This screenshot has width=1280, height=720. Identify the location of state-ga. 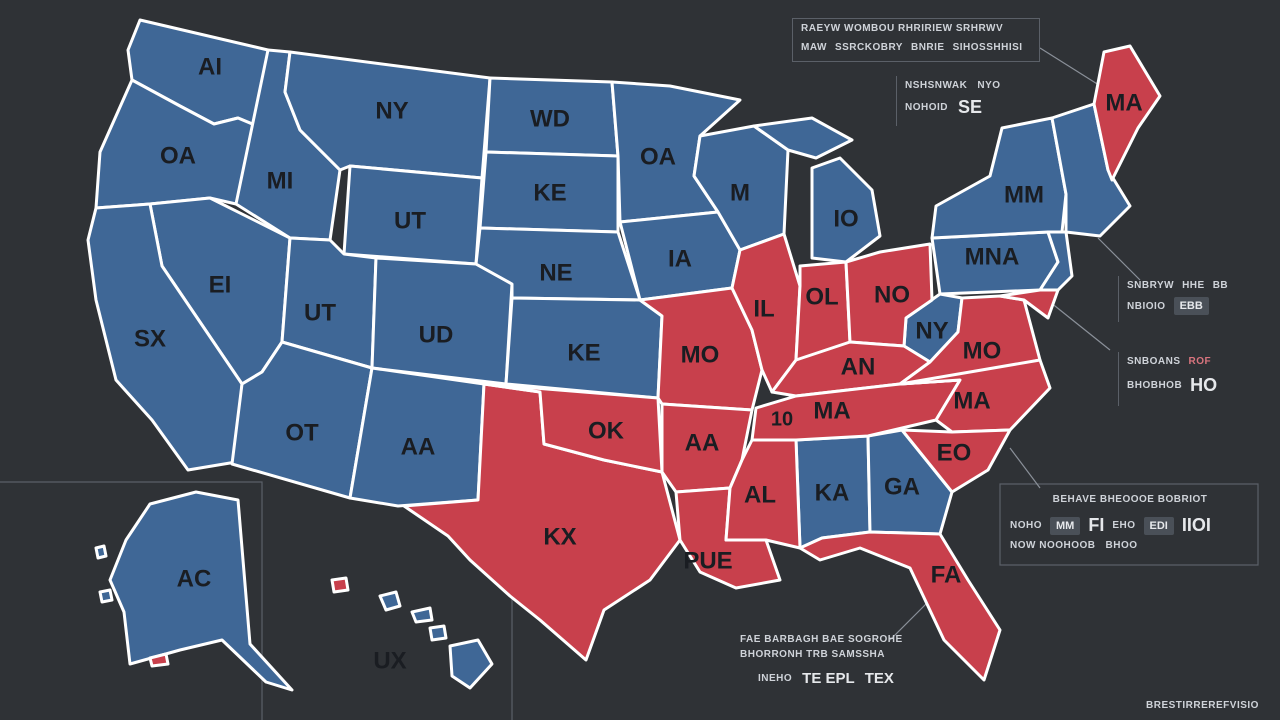
(910, 482).